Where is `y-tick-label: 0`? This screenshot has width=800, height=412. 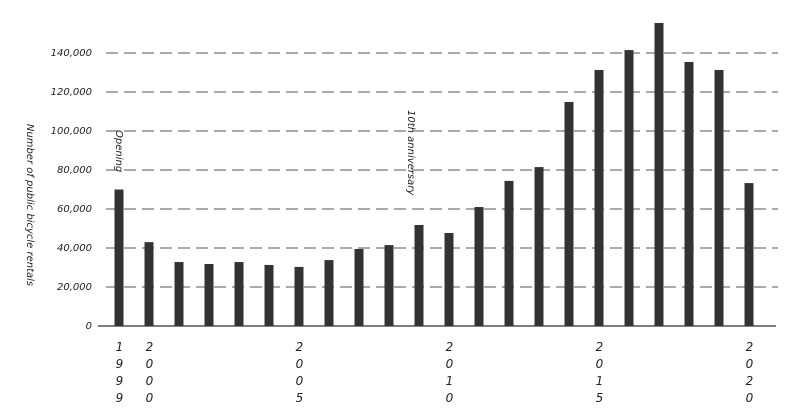 y-tick-label: 0 is located at coordinates (89, 326).